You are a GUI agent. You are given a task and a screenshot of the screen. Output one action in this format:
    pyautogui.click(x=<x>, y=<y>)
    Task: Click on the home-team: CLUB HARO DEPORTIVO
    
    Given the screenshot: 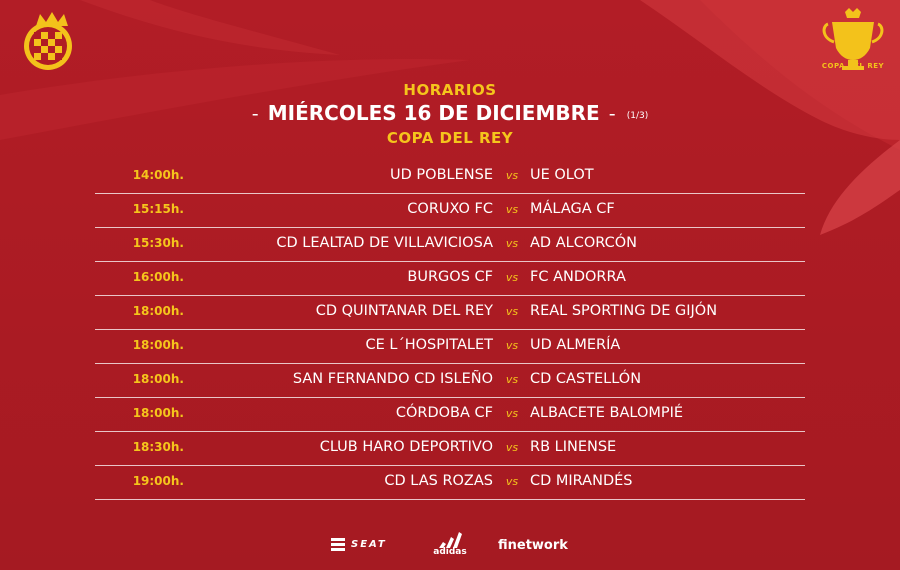 What is the action you would take?
    pyautogui.click(x=406, y=447)
    